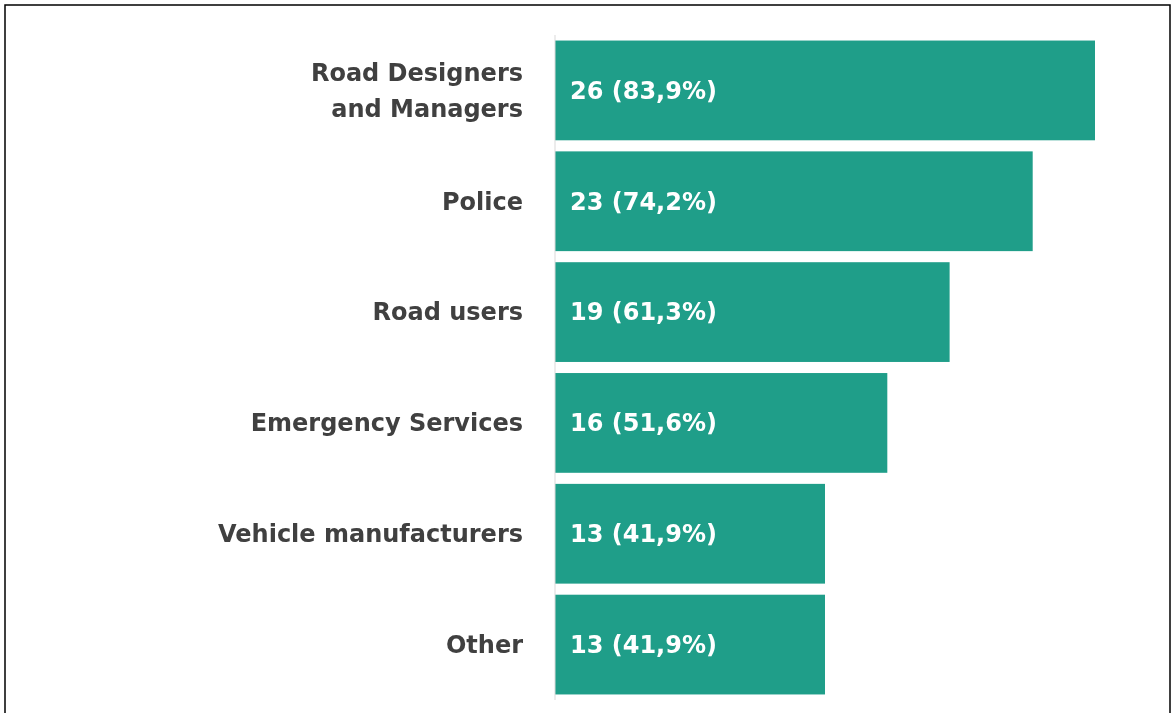 The height and width of the screenshot is (713, 1175). Describe the element at coordinates (482, 201) in the screenshot. I see `y-tick-label: Police` at that location.